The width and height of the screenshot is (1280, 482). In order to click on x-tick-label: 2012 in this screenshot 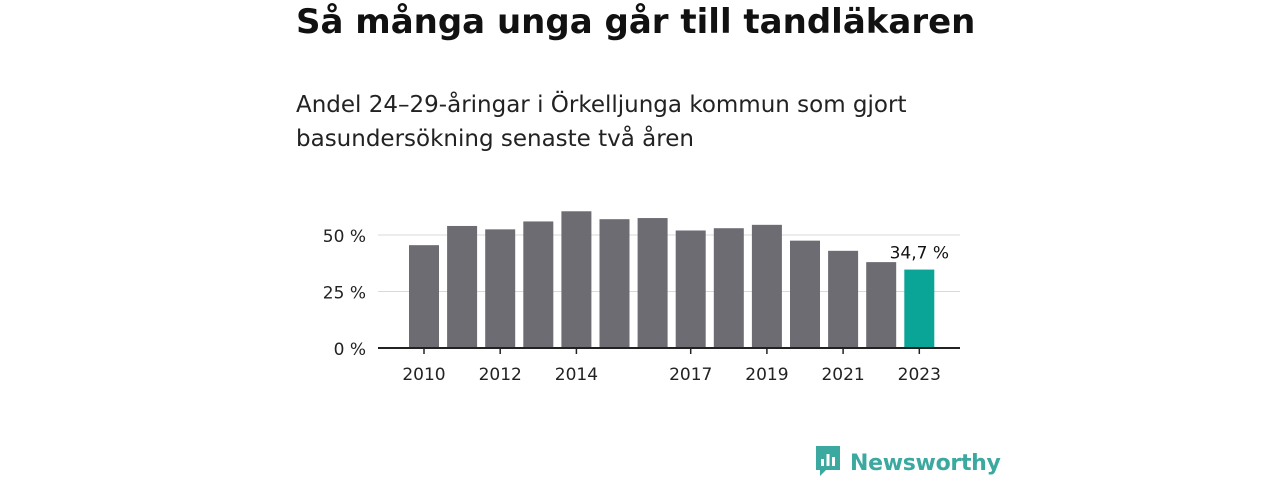, I will do `click(500, 375)`.